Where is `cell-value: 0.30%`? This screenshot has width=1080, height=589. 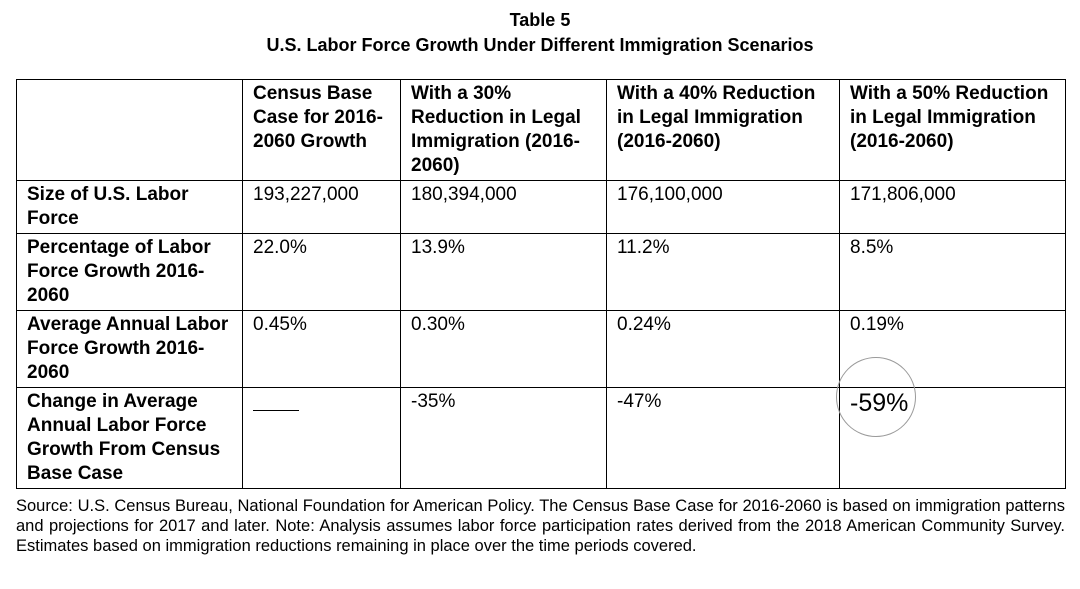
cell-value: 0.30% is located at coordinates (503, 349).